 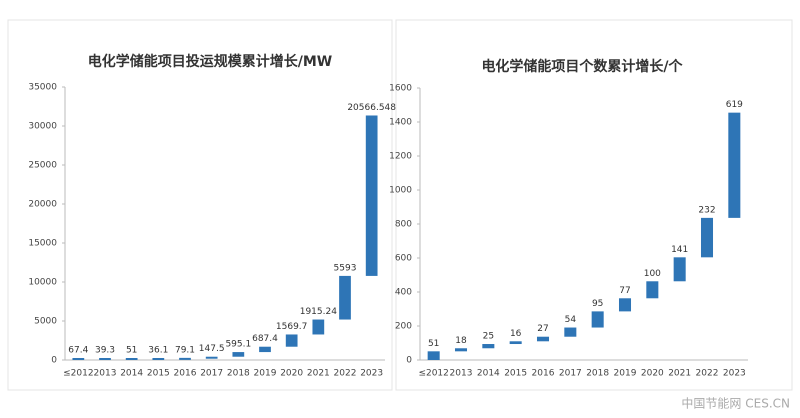 I want to click on y-tick-label: 5000, so click(x=45, y=322).